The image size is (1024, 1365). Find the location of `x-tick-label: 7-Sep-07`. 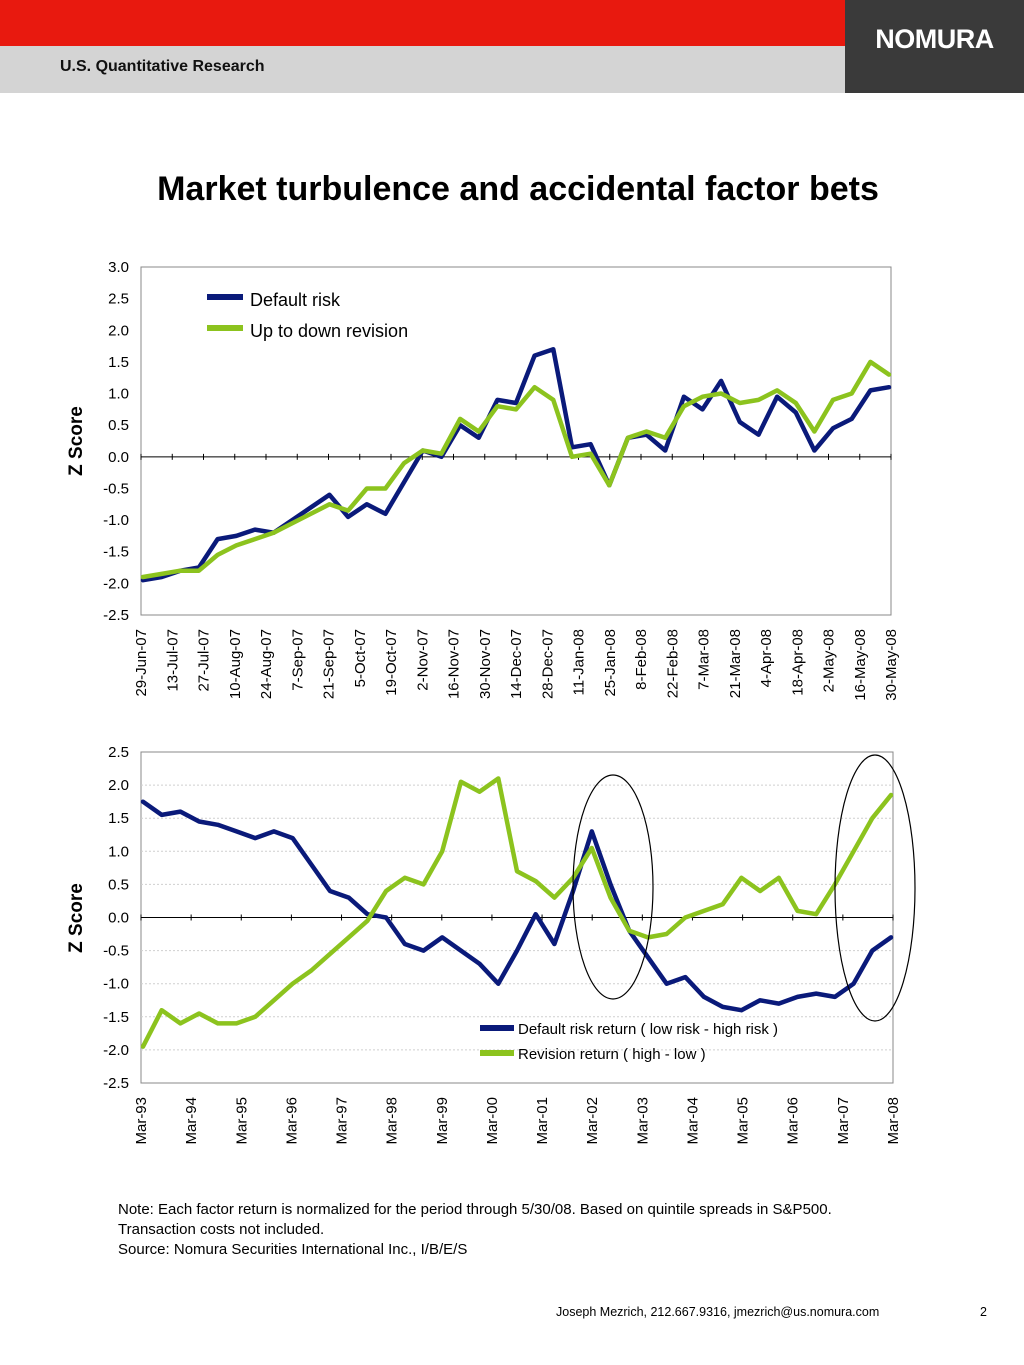

x-tick-label: 7-Sep-07 is located at coordinates (297, 660).